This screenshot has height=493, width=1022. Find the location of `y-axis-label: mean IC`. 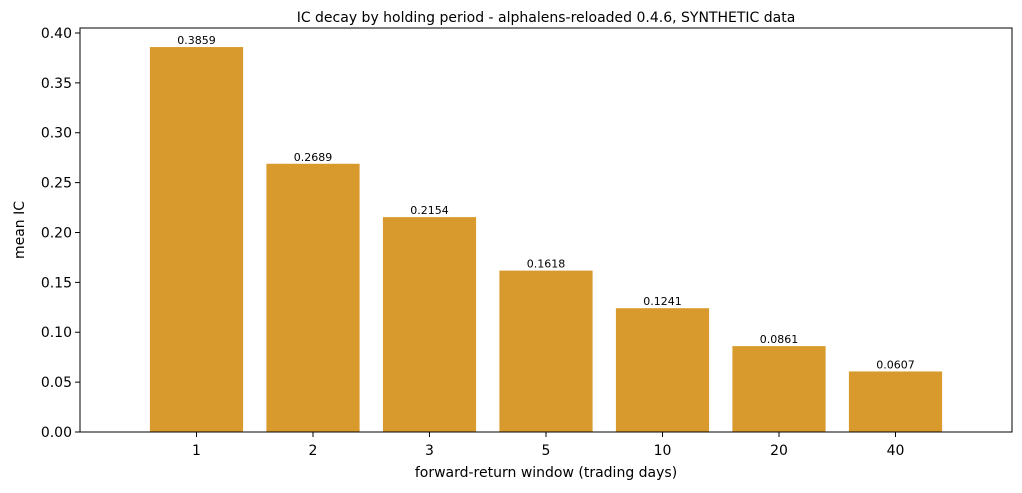

y-axis-label: mean IC is located at coordinates (20, 230).